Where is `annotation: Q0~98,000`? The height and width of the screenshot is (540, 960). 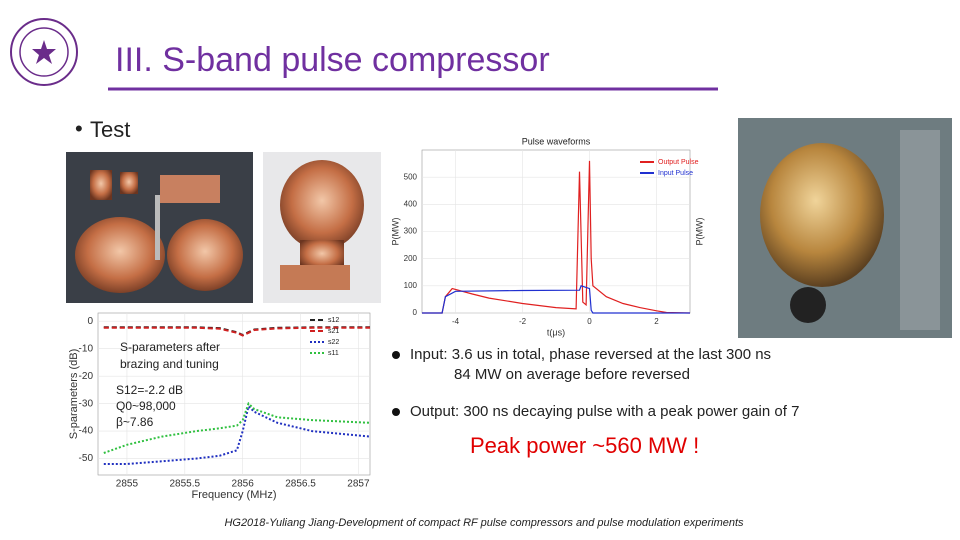 annotation: Q0~98,000 is located at coordinates (146, 406).